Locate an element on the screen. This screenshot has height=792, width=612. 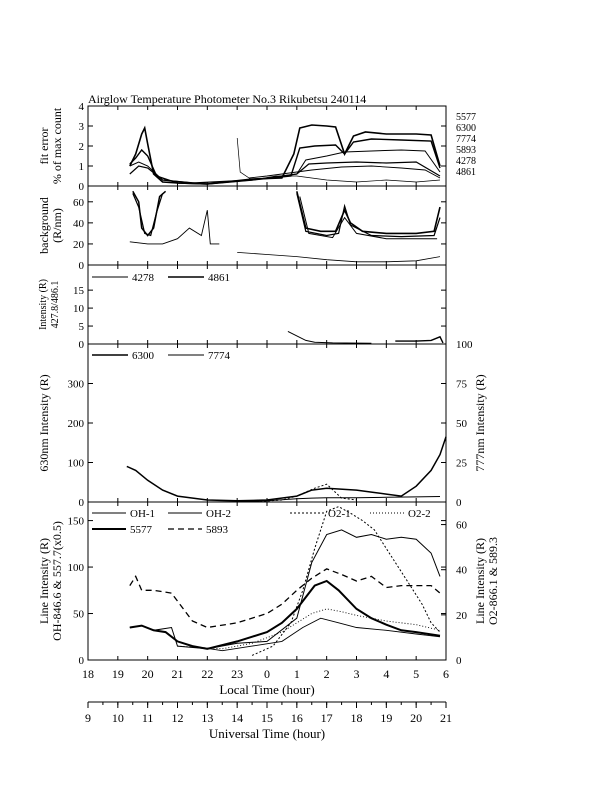
ut-tick-label: 16 is located at coordinates (297, 718).